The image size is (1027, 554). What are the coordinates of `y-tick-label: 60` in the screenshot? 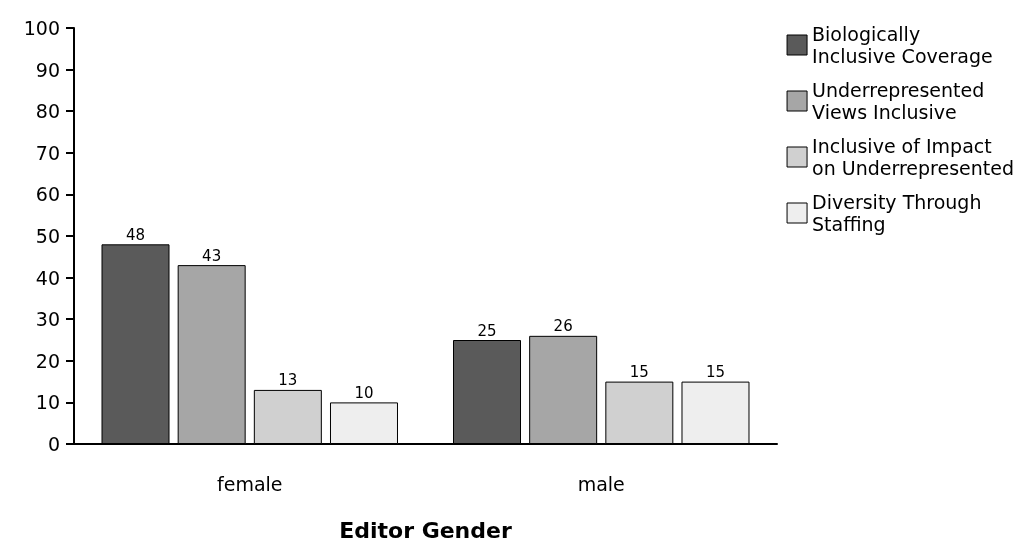 It's located at (47, 194).